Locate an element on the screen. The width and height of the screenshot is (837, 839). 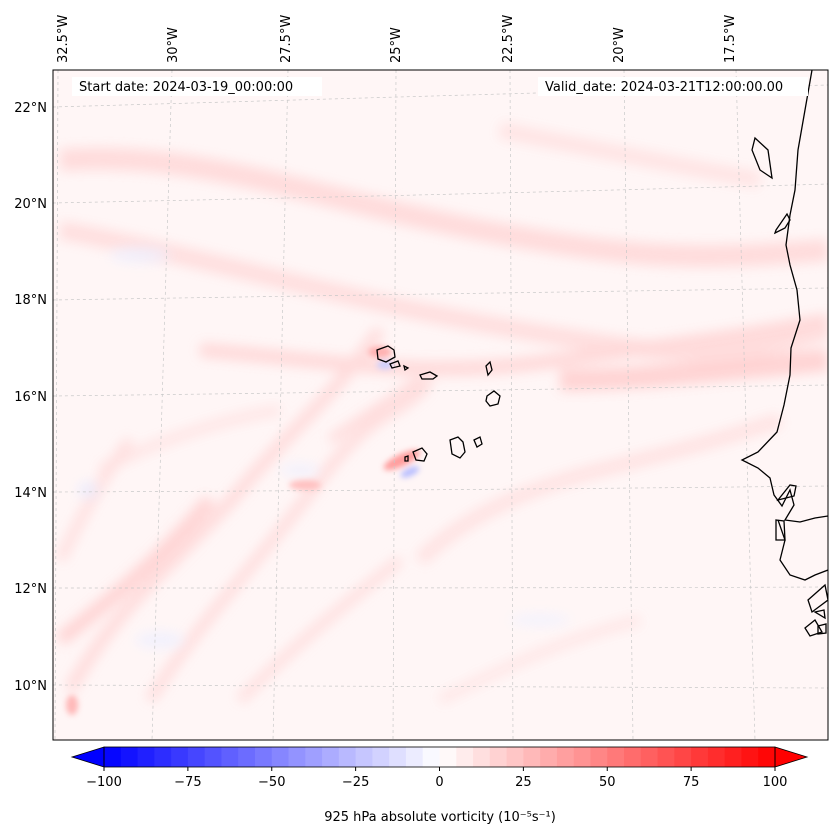
colorbar-extend-max is located at coordinates (791, 757).